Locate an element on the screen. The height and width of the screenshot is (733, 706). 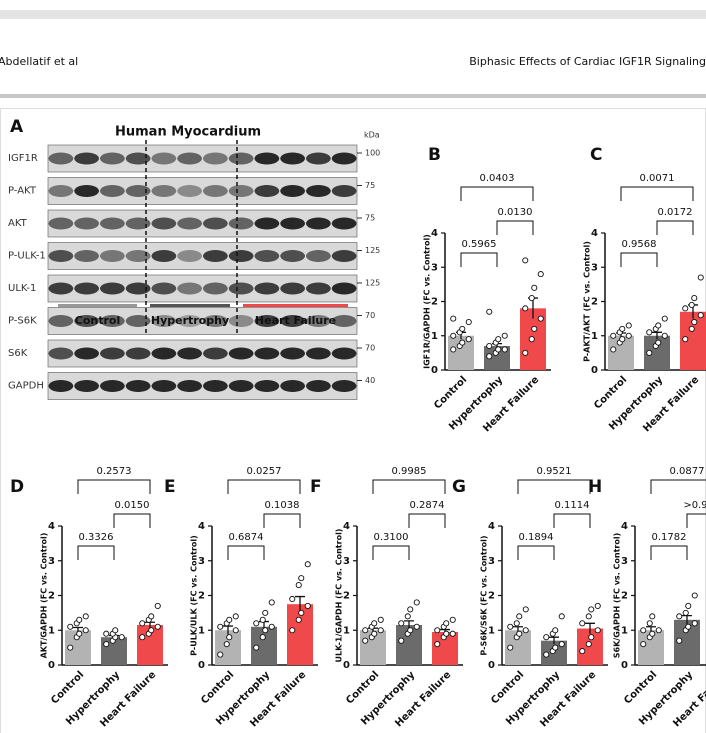
blot-row-label: P-ULK-1 is located at coordinates (27, 256).